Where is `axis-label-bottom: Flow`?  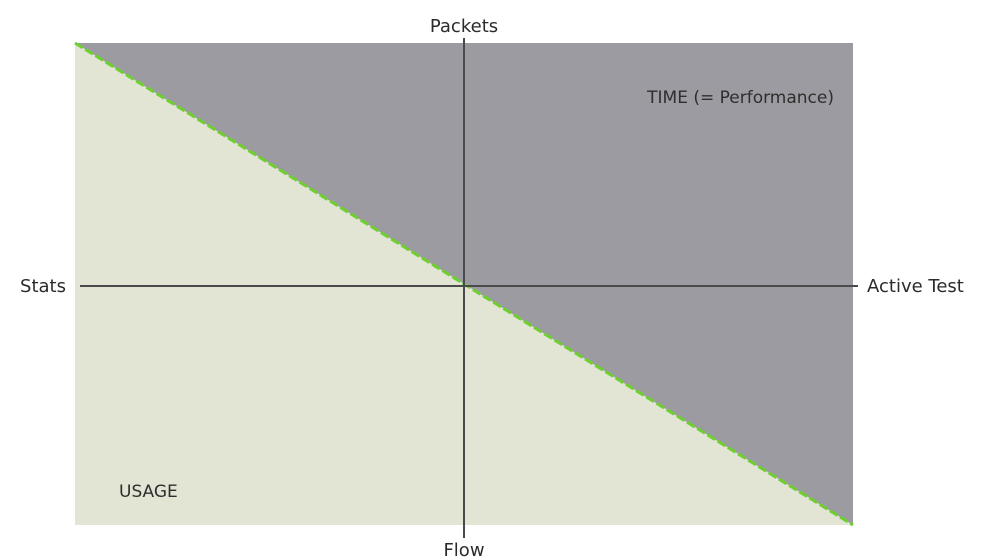 axis-label-bottom: Flow is located at coordinates (463, 549).